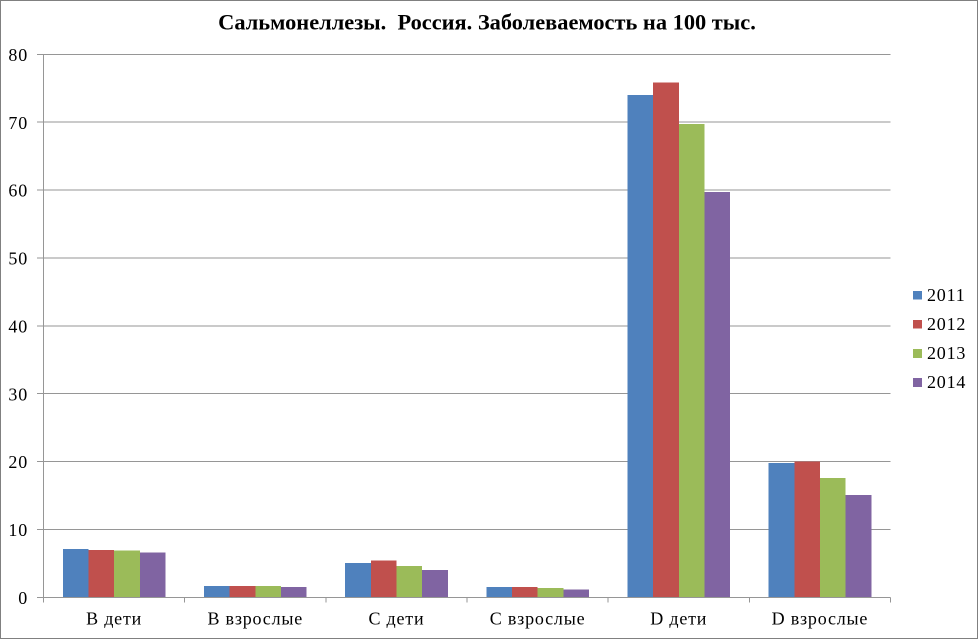 Image resolution: width=978 pixels, height=639 pixels. What do you see at coordinates (23, 598) in the screenshot?
I see `svg-text: 0` at bounding box center [23, 598].